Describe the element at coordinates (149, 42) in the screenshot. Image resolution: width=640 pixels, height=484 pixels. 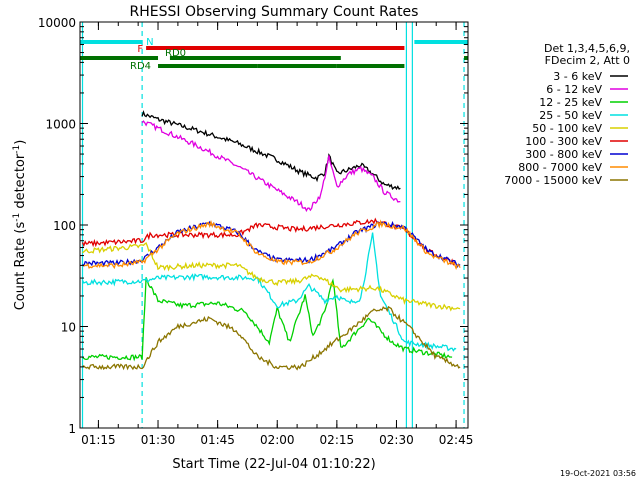
I see `flag-bar-label: N` at that location.